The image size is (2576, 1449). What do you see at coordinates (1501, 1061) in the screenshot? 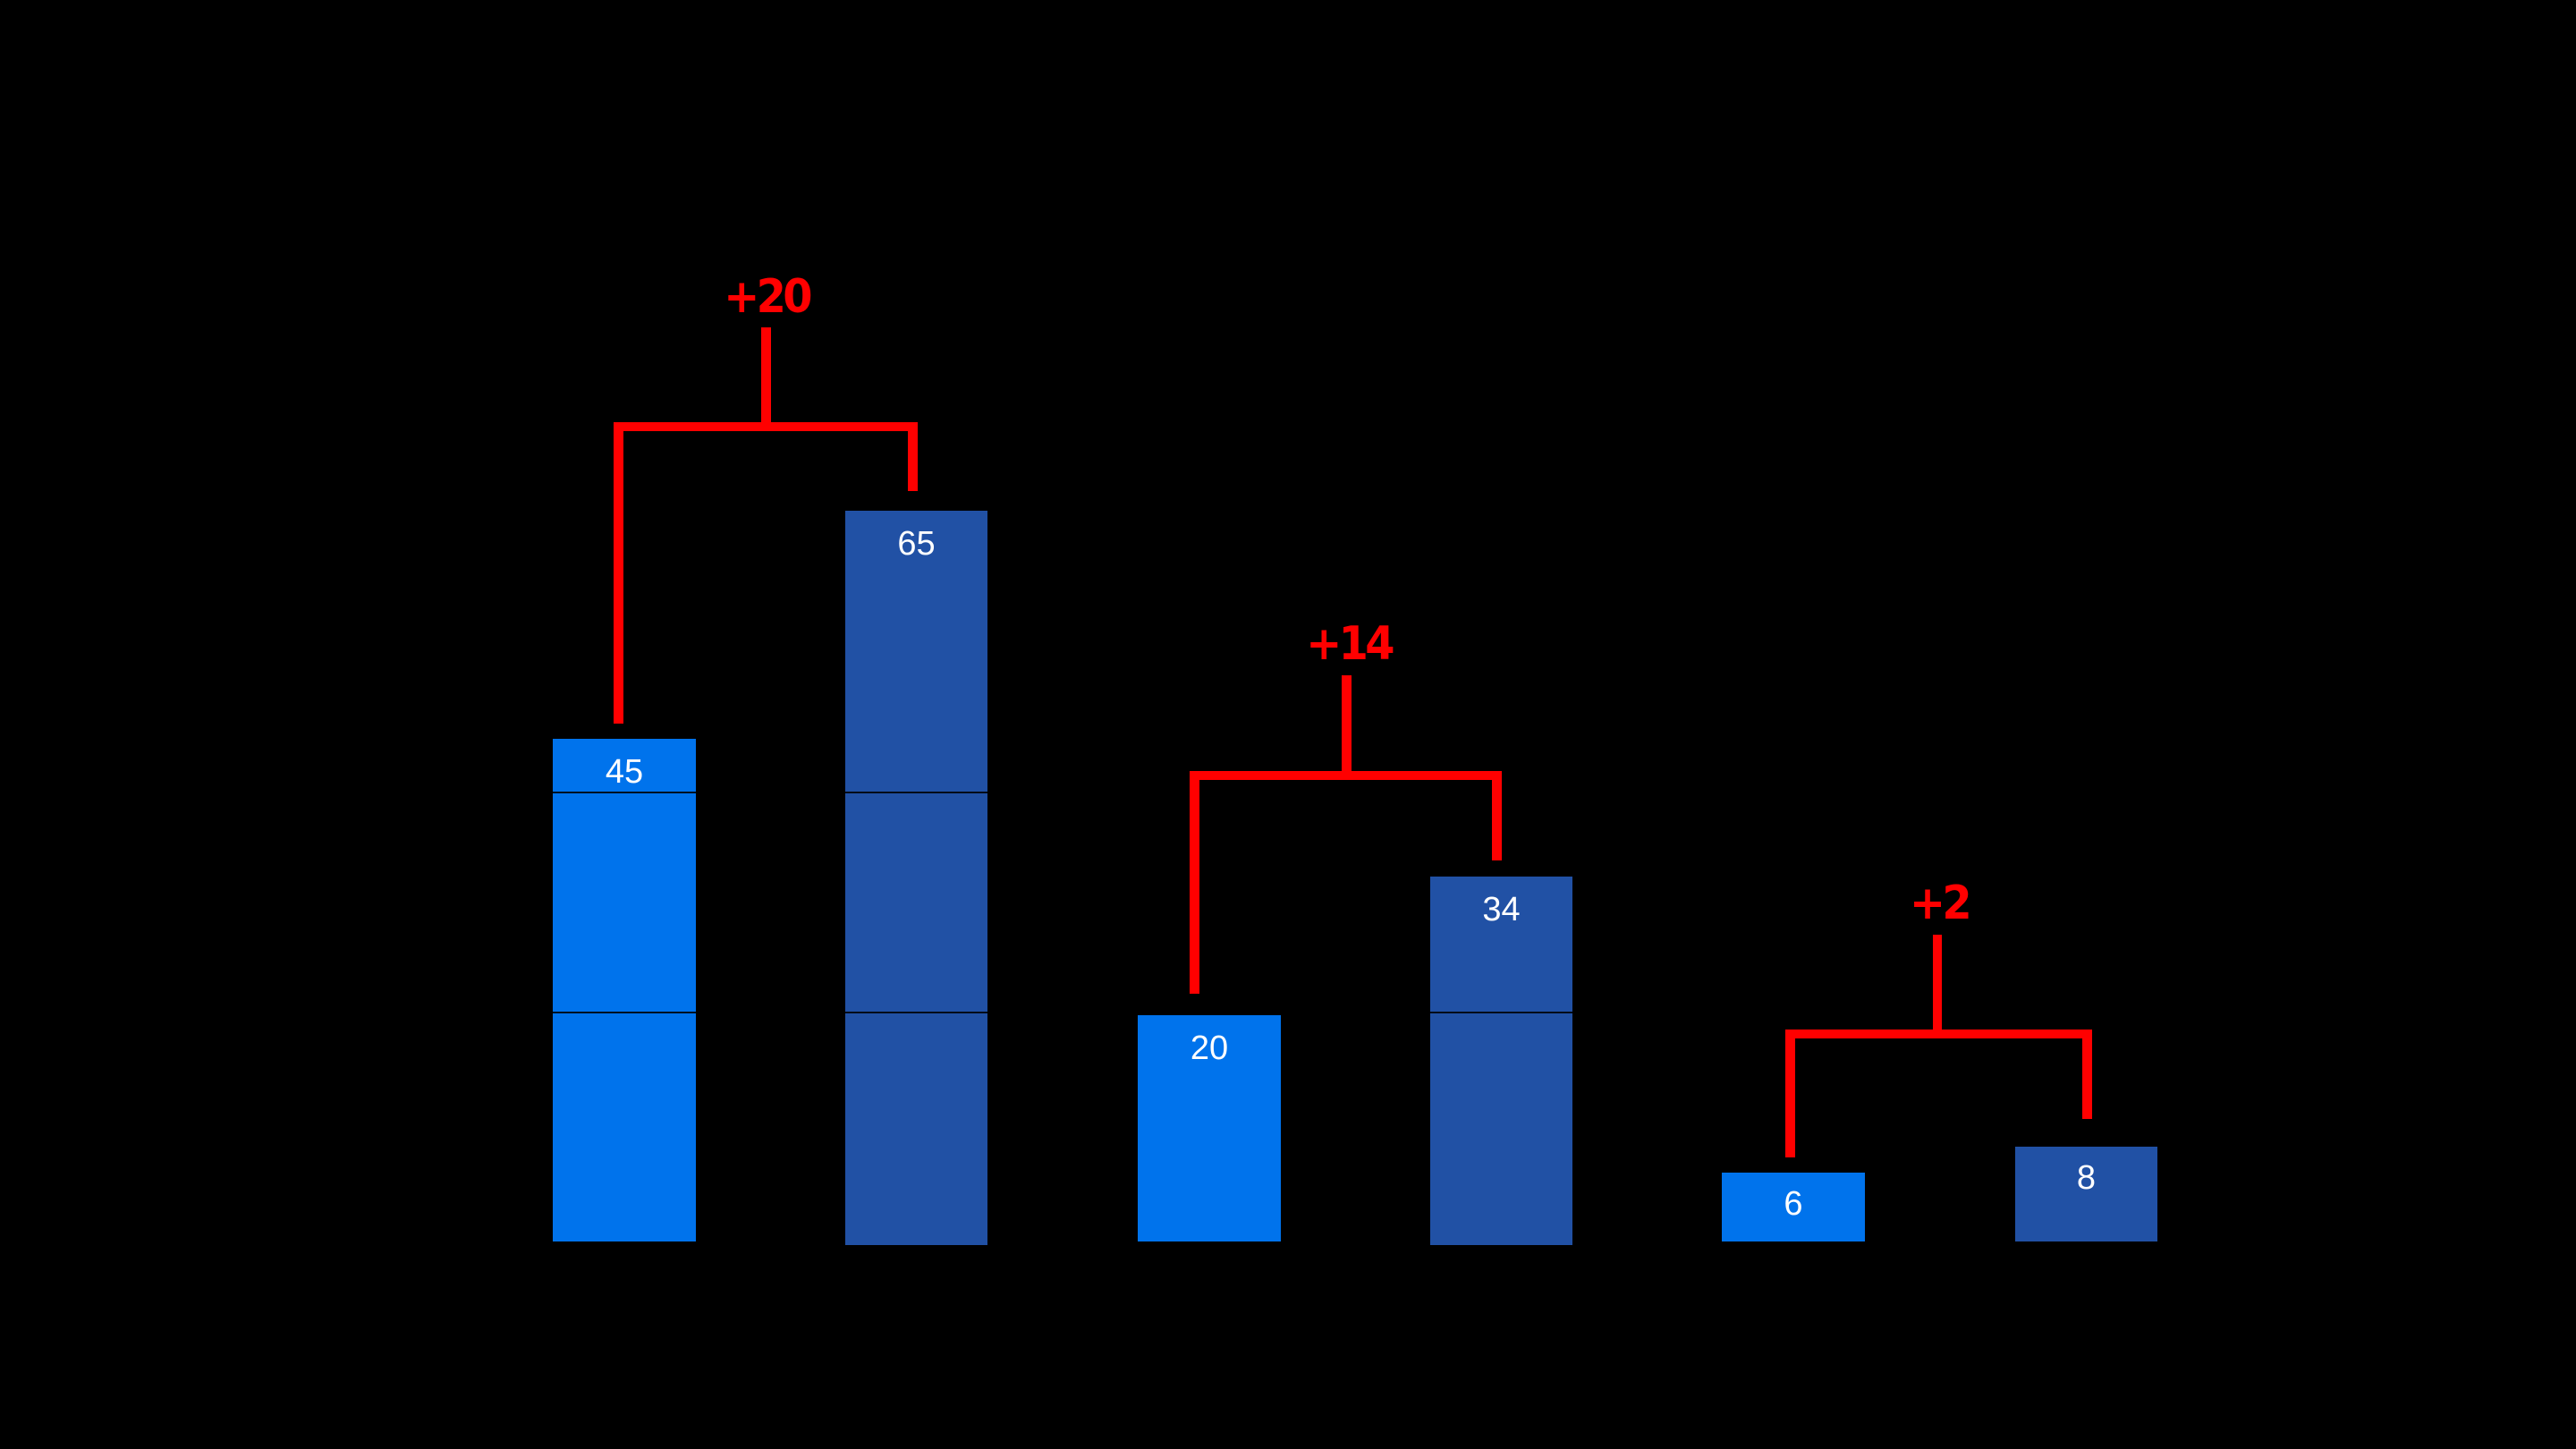
I see `bar-group2-after: 34` at bounding box center [1501, 1061].